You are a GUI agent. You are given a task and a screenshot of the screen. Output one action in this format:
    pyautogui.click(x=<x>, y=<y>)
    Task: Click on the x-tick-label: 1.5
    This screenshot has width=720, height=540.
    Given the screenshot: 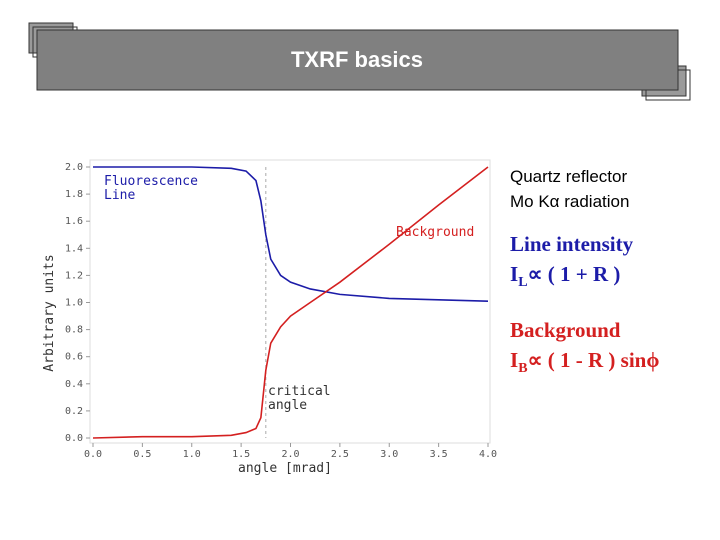 What is the action you would take?
    pyautogui.click(x=241, y=454)
    